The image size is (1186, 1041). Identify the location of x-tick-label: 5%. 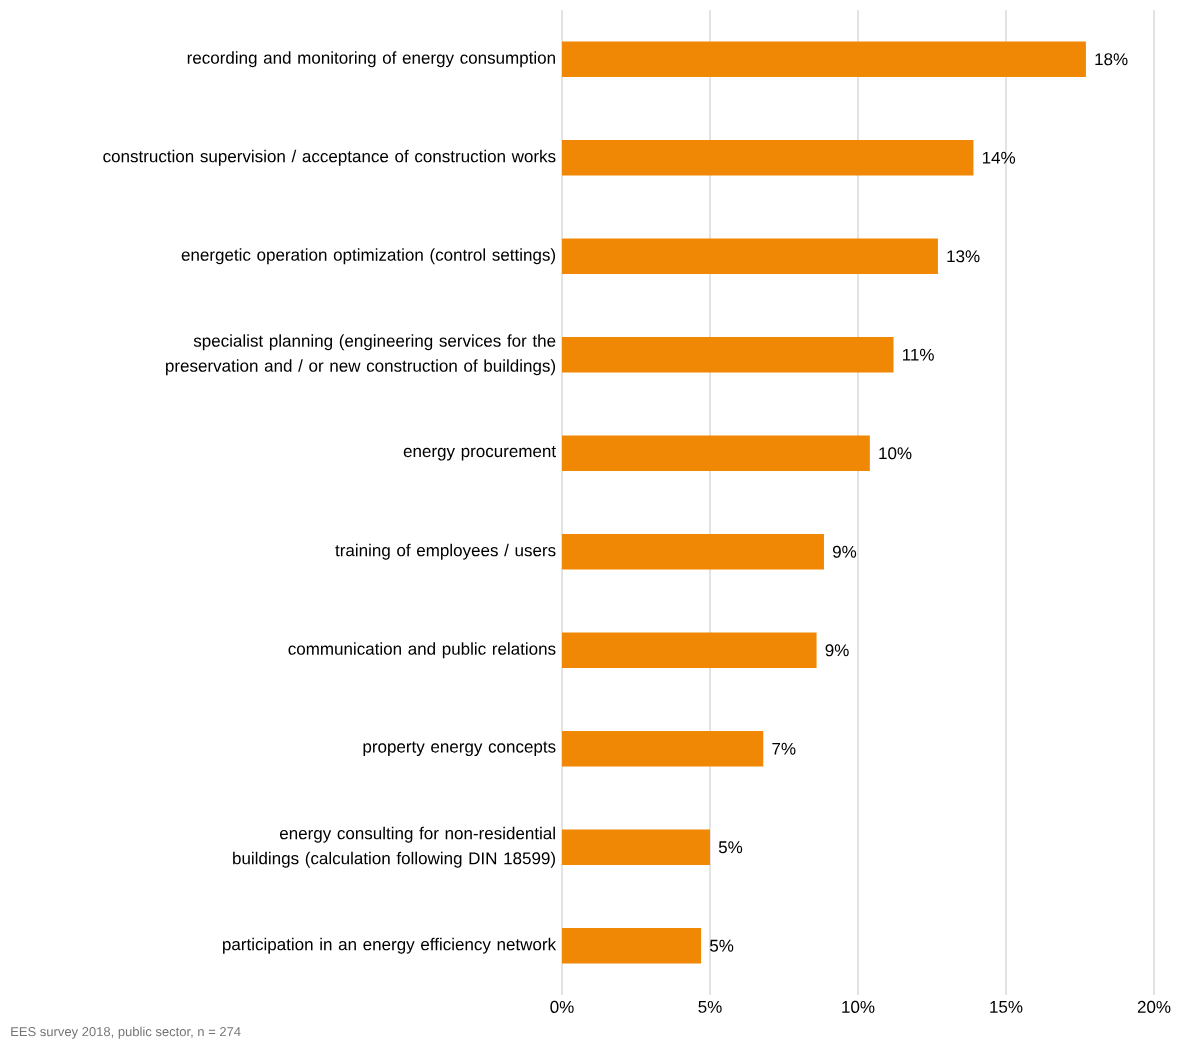
(710, 1006).